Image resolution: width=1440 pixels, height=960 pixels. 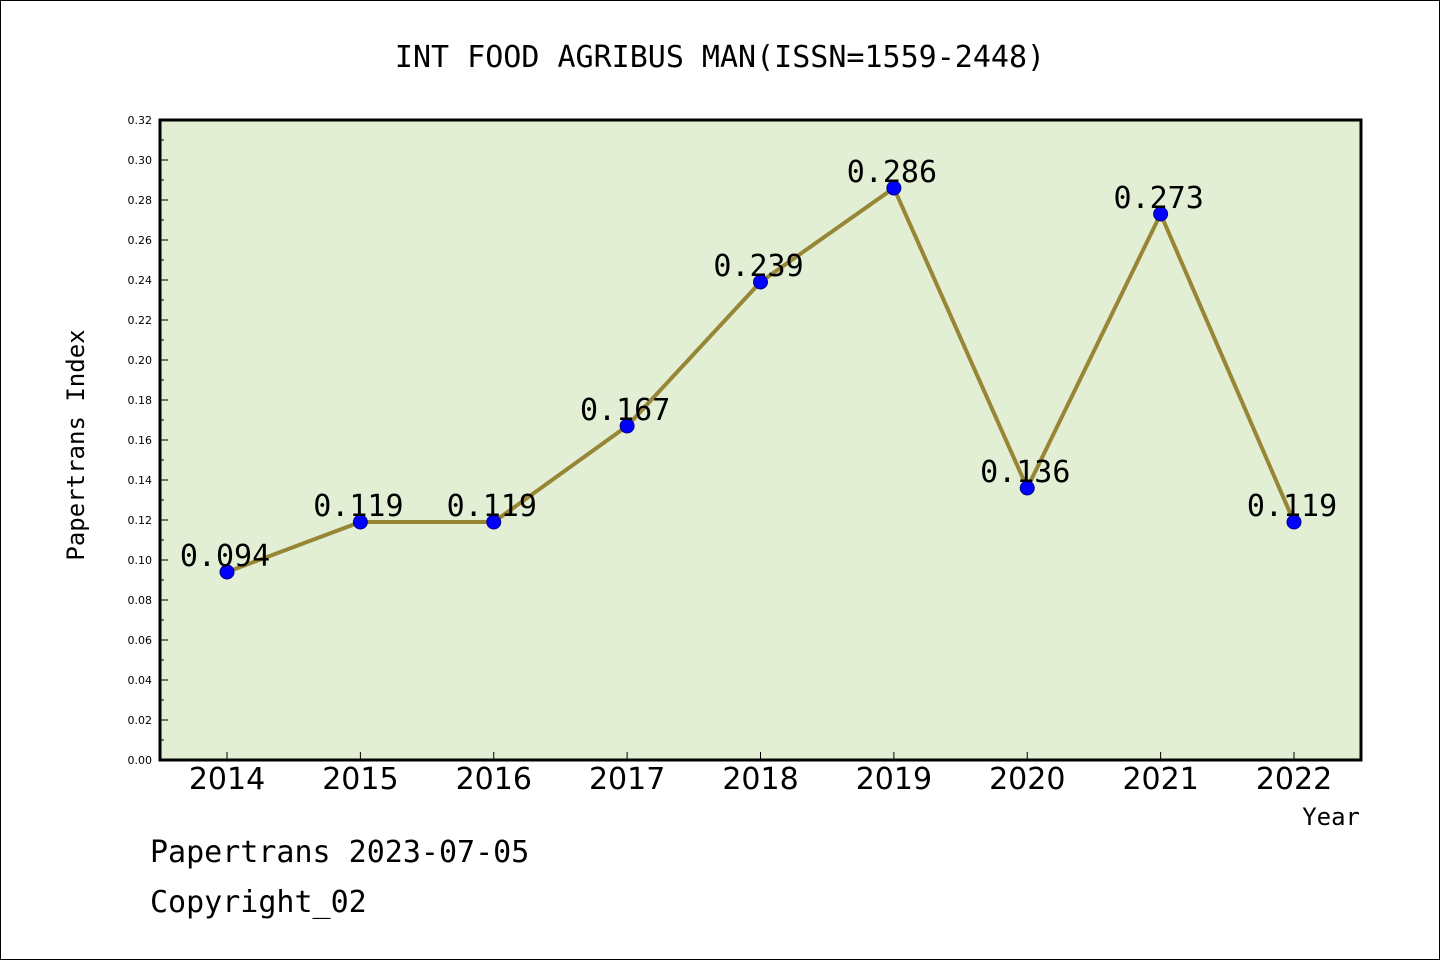 What do you see at coordinates (140, 560) in the screenshot?
I see `y-tick-label: 0.10` at bounding box center [140, 560].